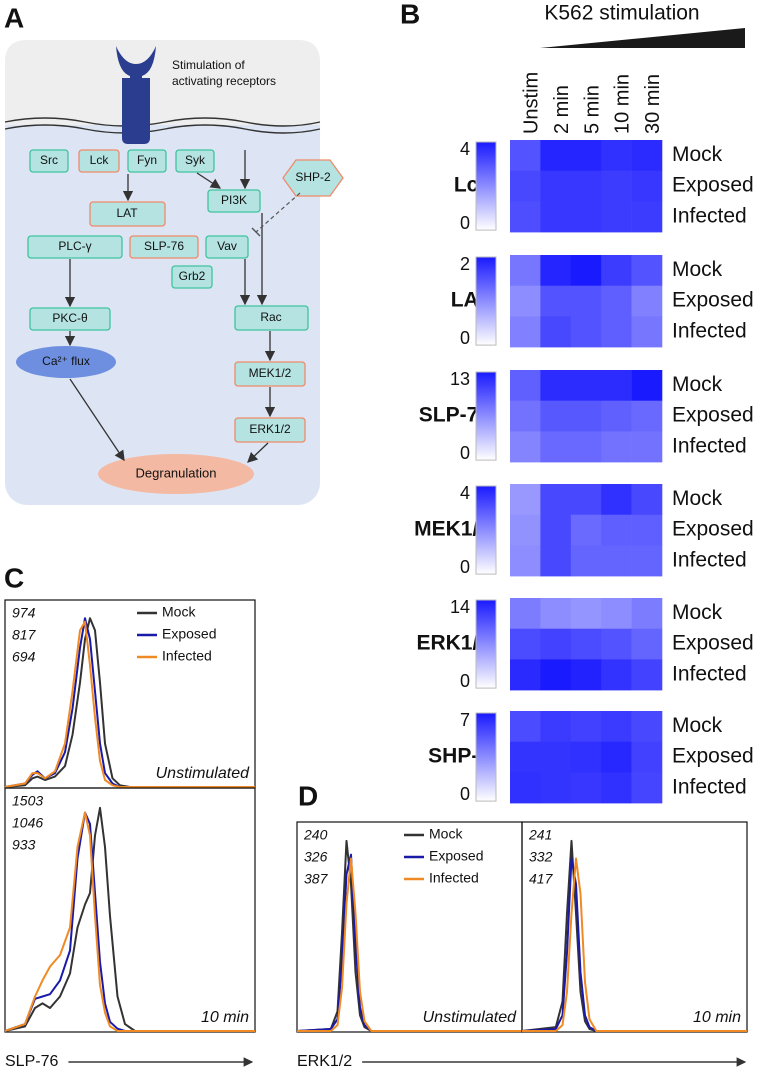  I want to click on panel-label: A, so click(14, 17).